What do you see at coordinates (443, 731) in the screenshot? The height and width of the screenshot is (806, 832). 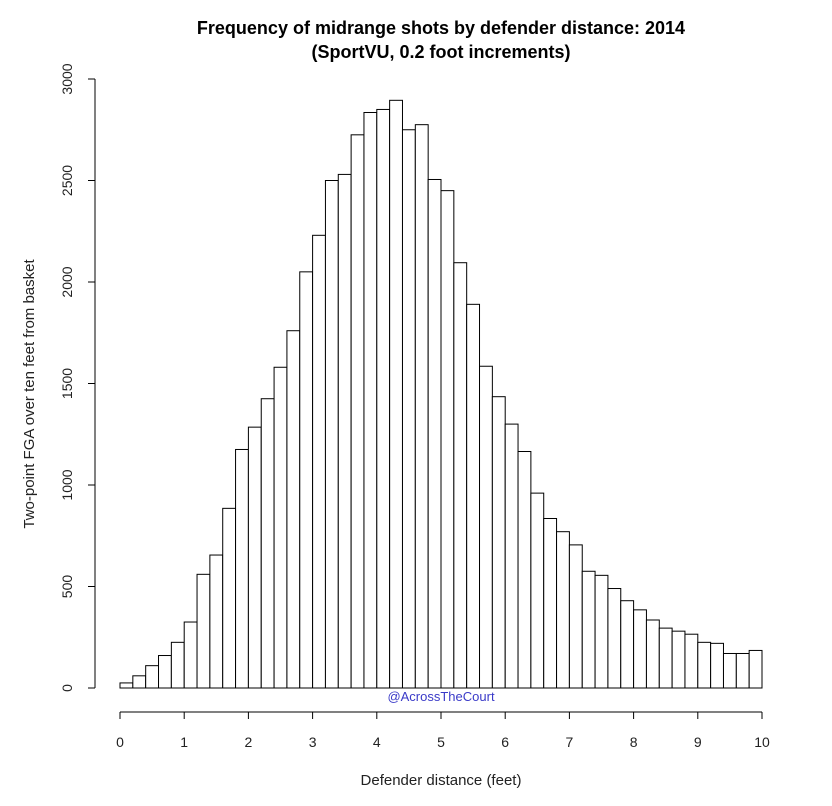 I see `x-axis-ticks: 0 1 2 3 4 5 6 7 8 9 10` at bounding box center [443, 731].